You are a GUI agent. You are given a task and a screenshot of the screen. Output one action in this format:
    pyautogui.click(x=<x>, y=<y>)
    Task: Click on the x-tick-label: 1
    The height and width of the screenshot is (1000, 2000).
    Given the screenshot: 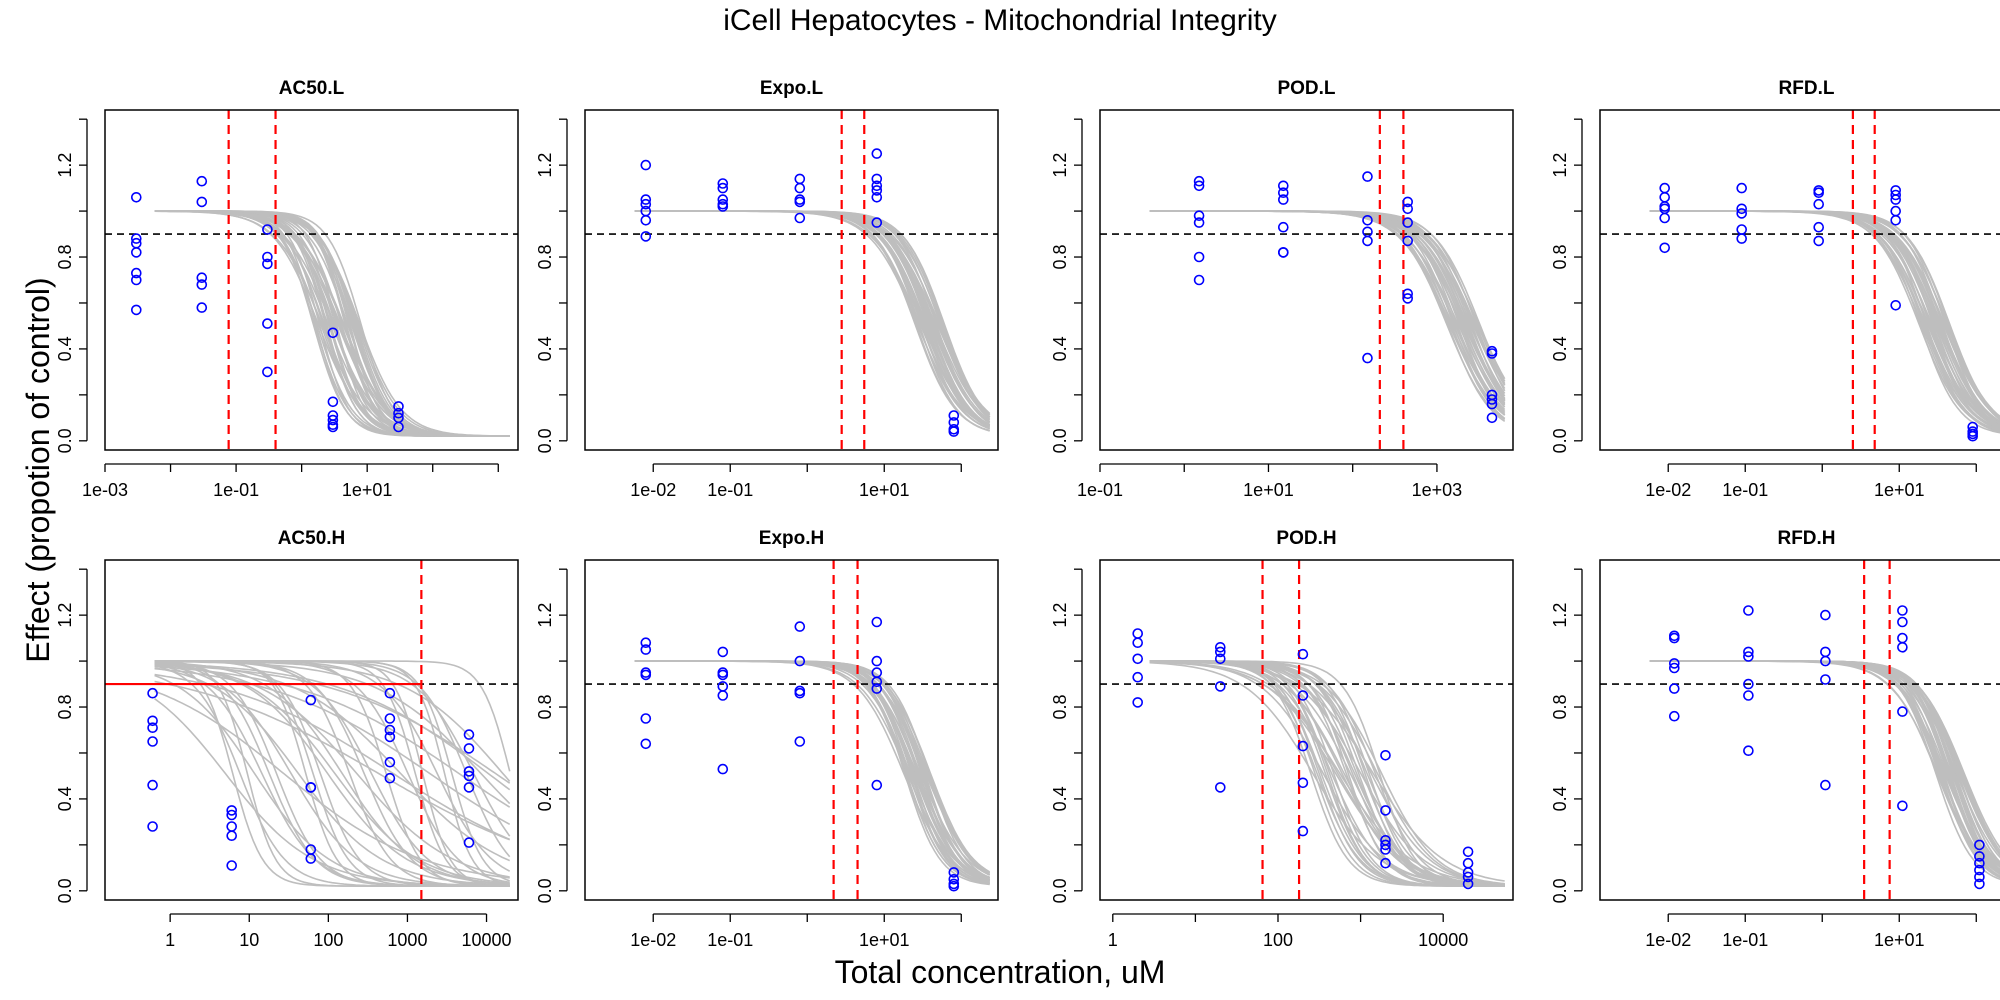 What is the action you would take?
    pyautogui.click(x=1113, y=940)
    